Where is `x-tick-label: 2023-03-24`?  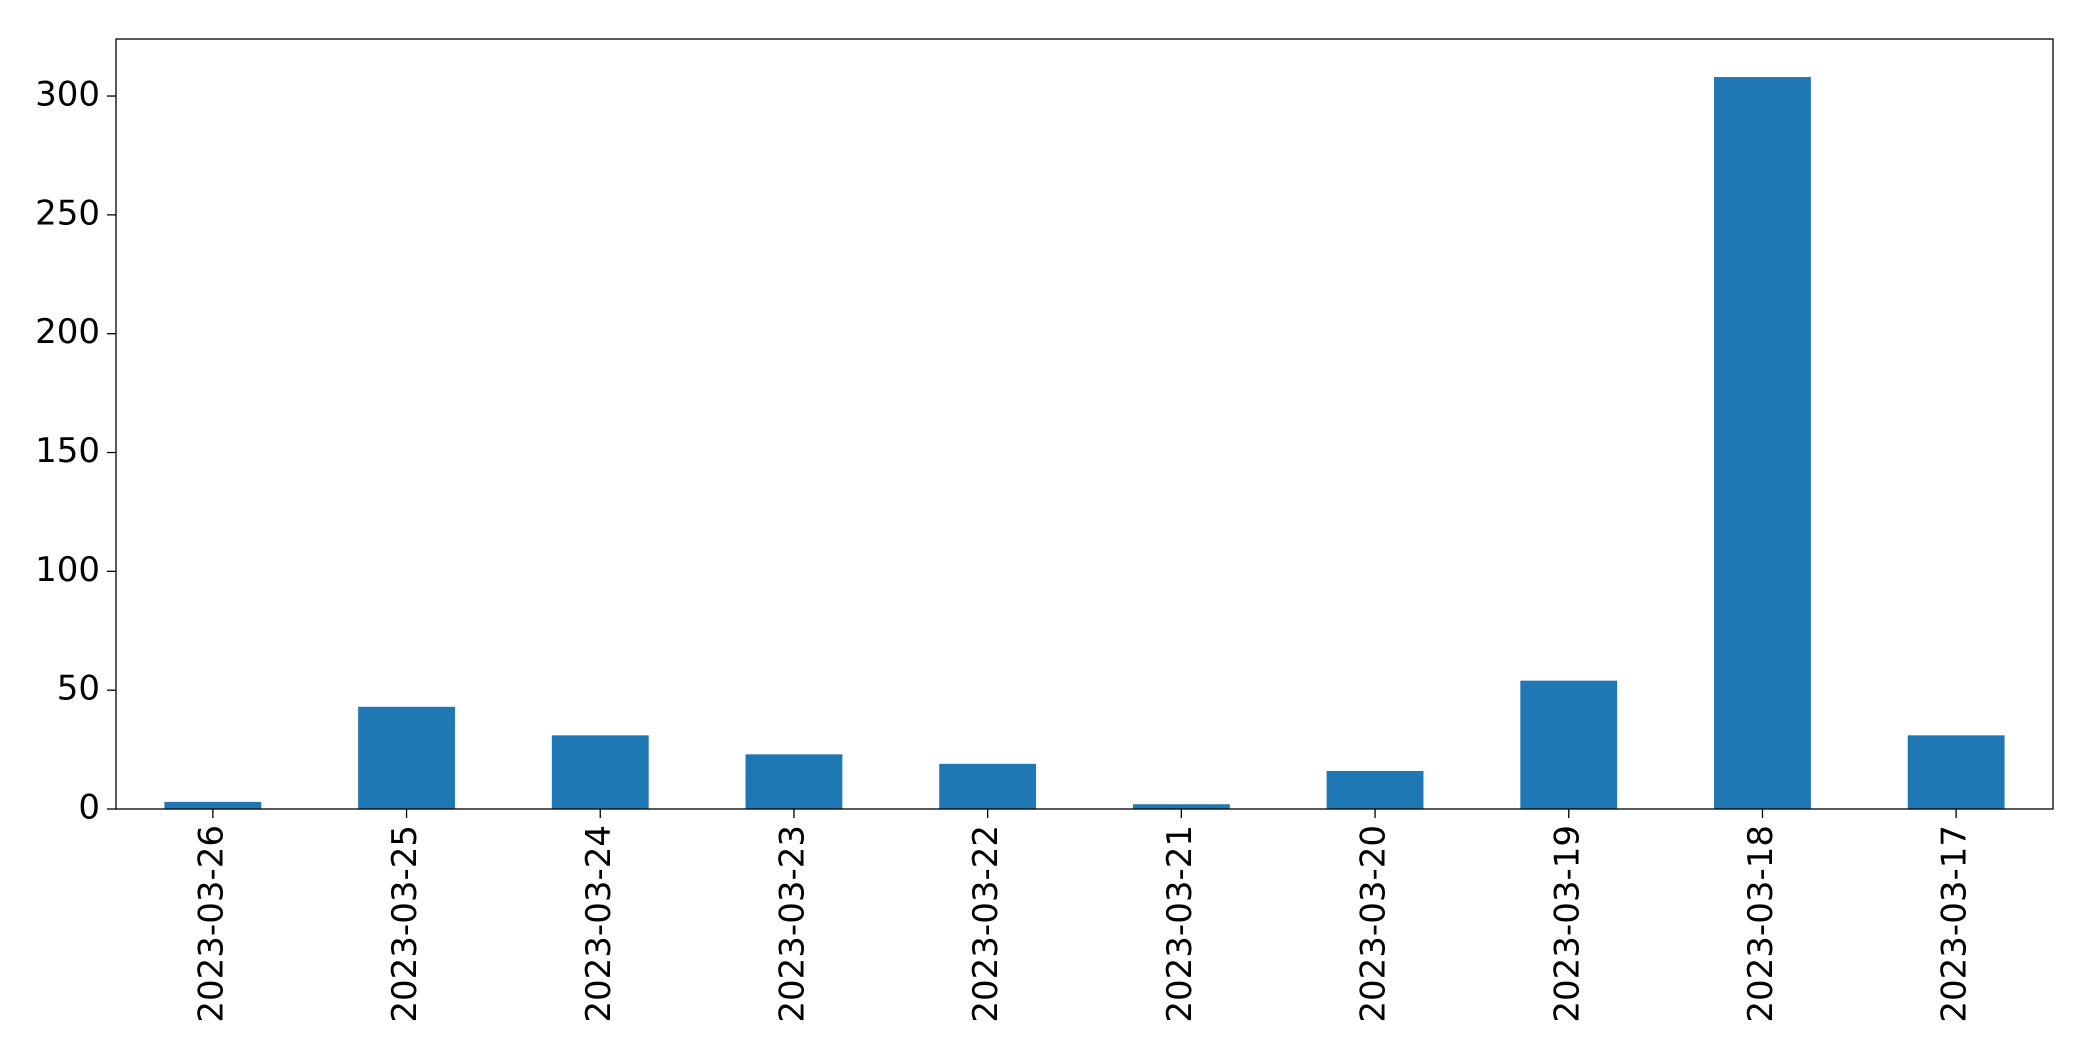
x-tick-label: 2023-03-24 is located at coordinates (599, 924).